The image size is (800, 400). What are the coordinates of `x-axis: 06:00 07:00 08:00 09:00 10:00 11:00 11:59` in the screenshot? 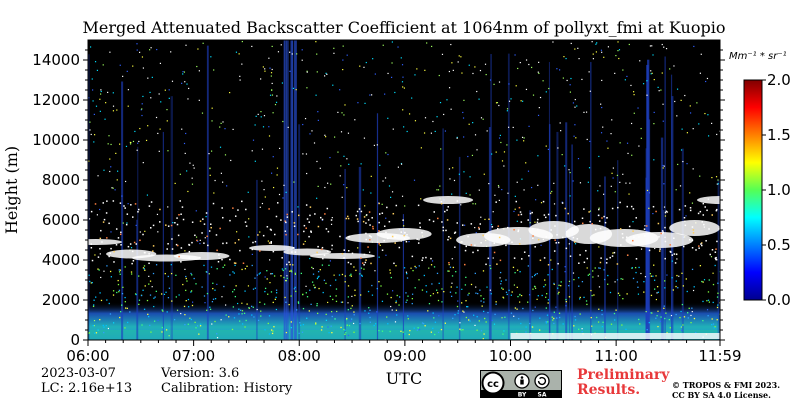 It's located at (404, 352).